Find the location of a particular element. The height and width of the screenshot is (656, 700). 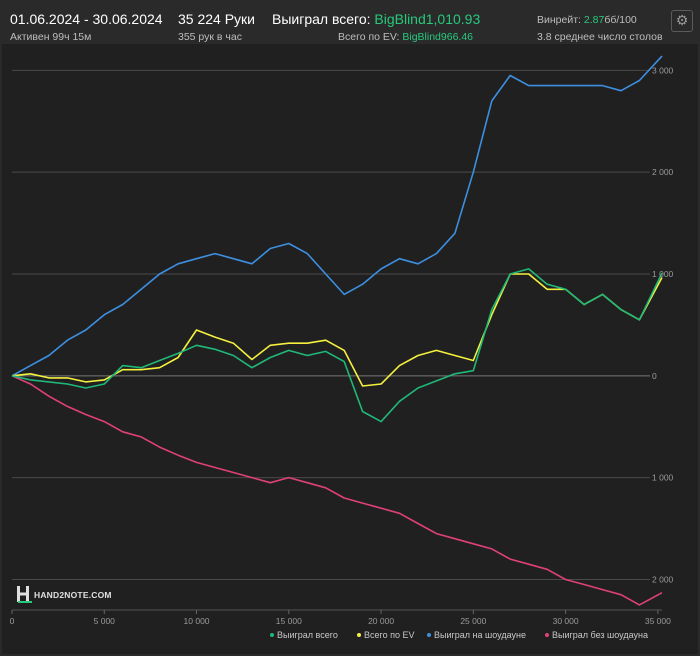

date-range: 01.06.2024 - 30.06.2024 is located at coordinates (86, 19).